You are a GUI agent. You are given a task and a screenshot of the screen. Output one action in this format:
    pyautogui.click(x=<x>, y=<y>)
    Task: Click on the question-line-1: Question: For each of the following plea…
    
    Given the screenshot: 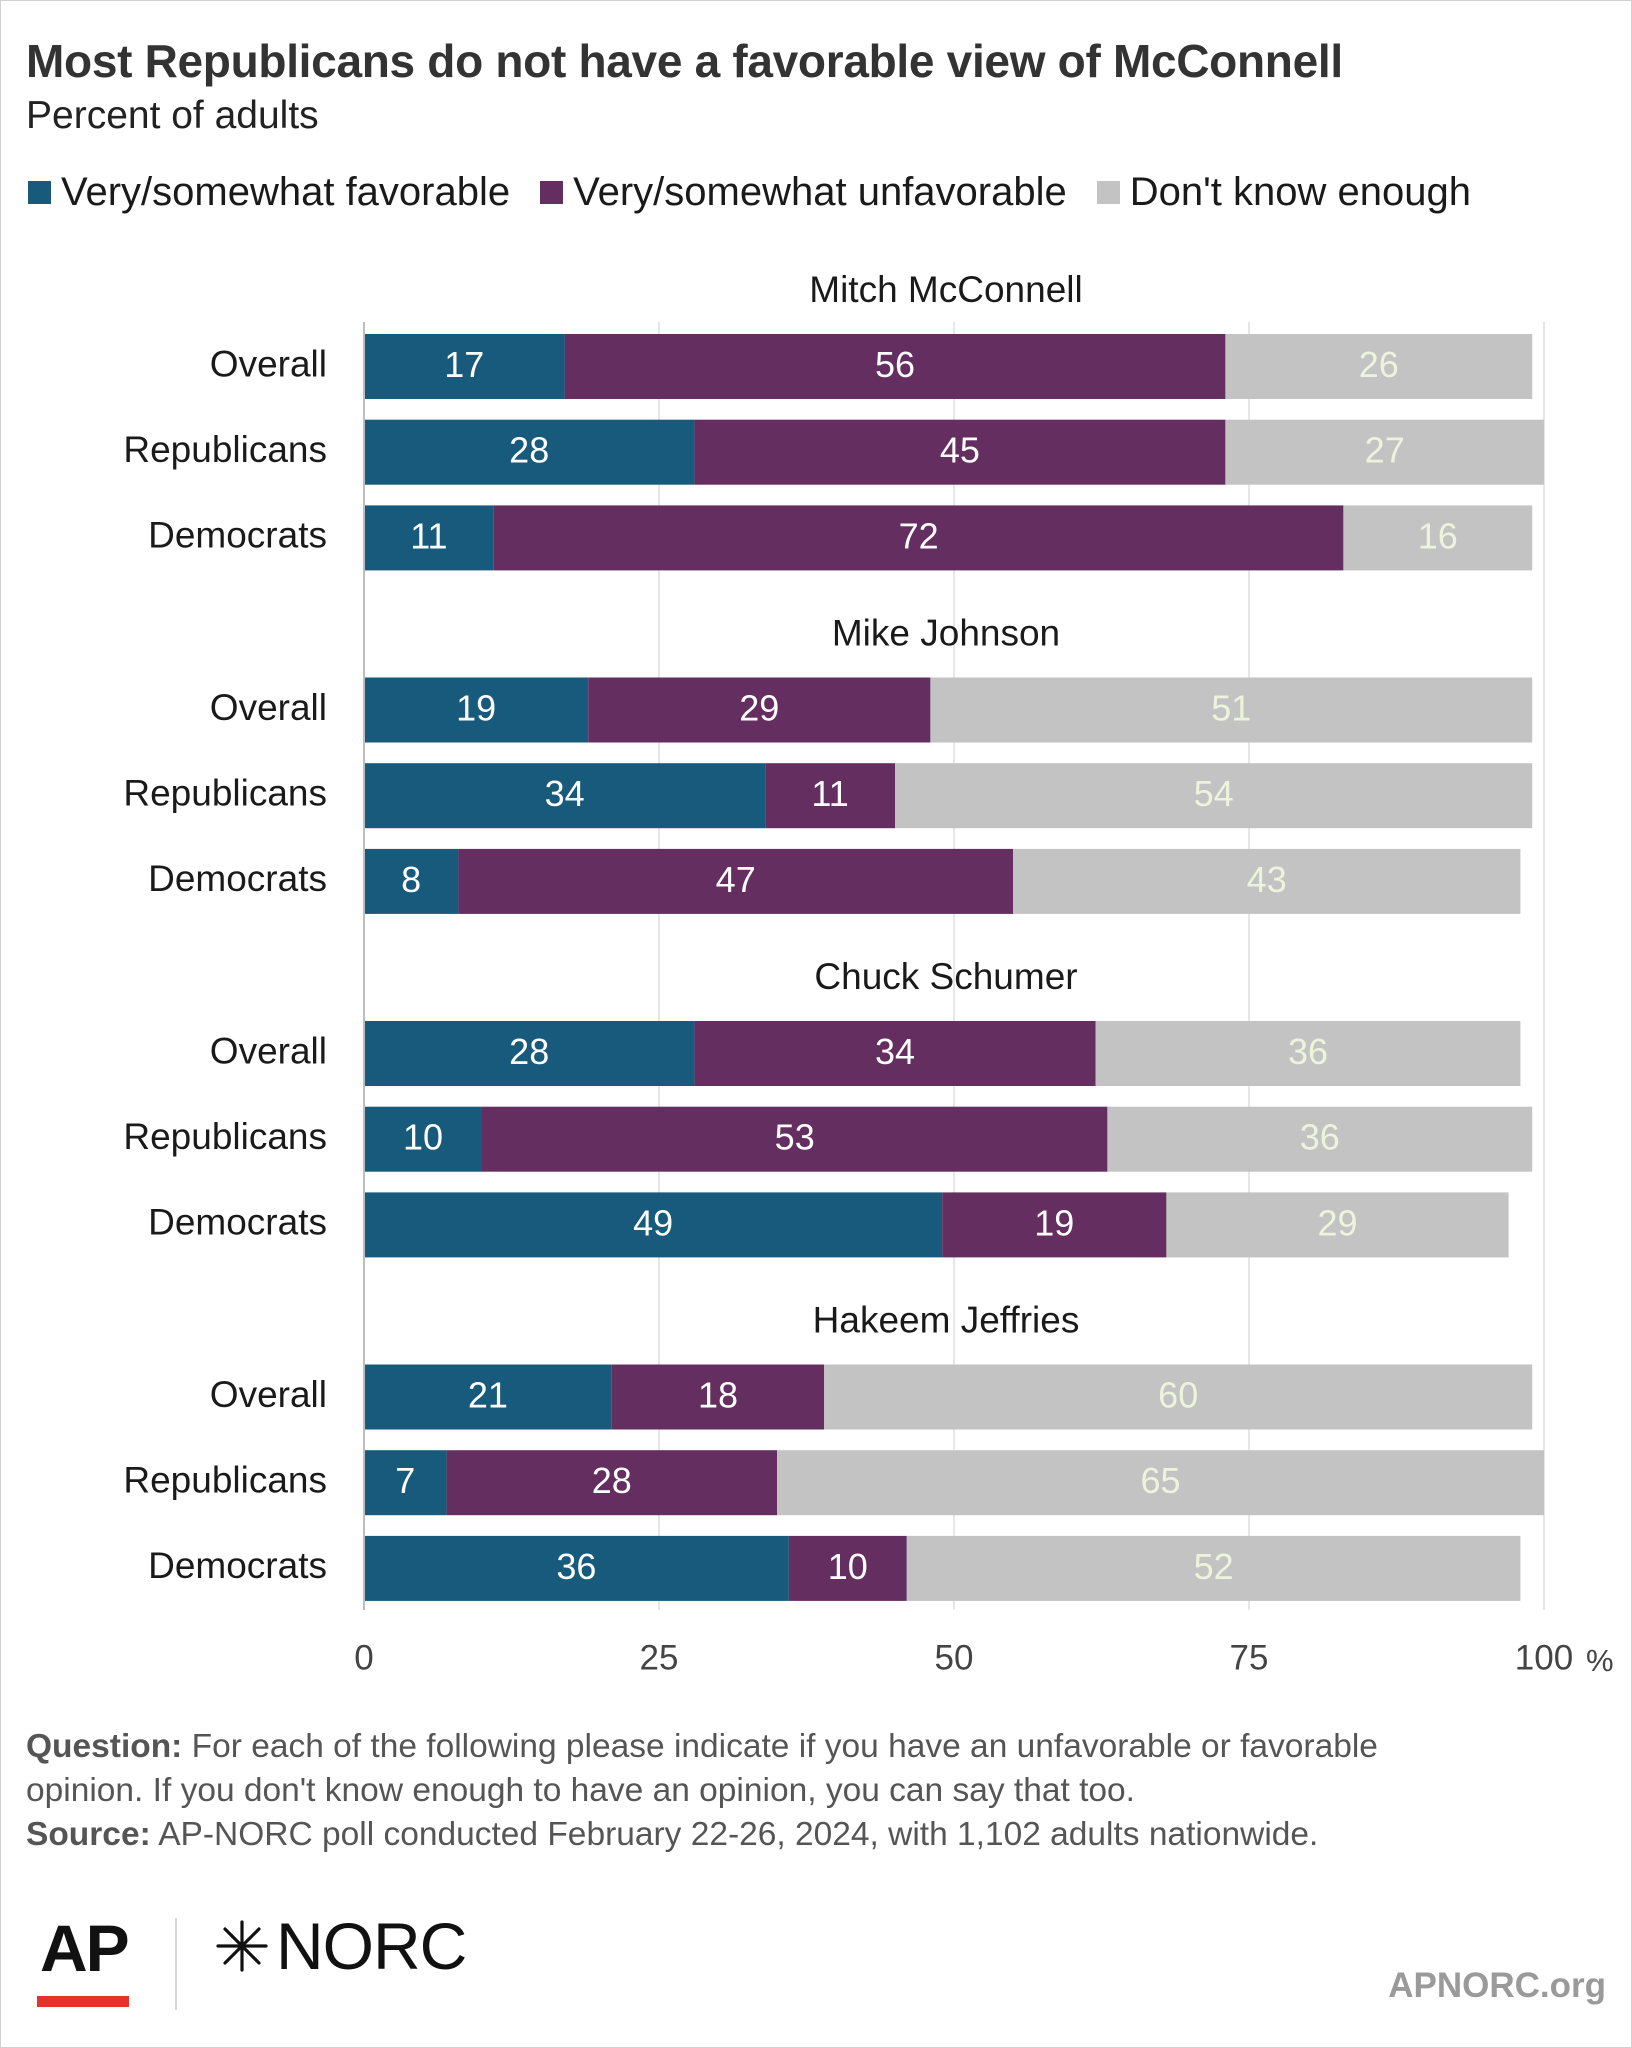 What is the action you would take?
    pyautogui.click(x=806, y=1747)
    